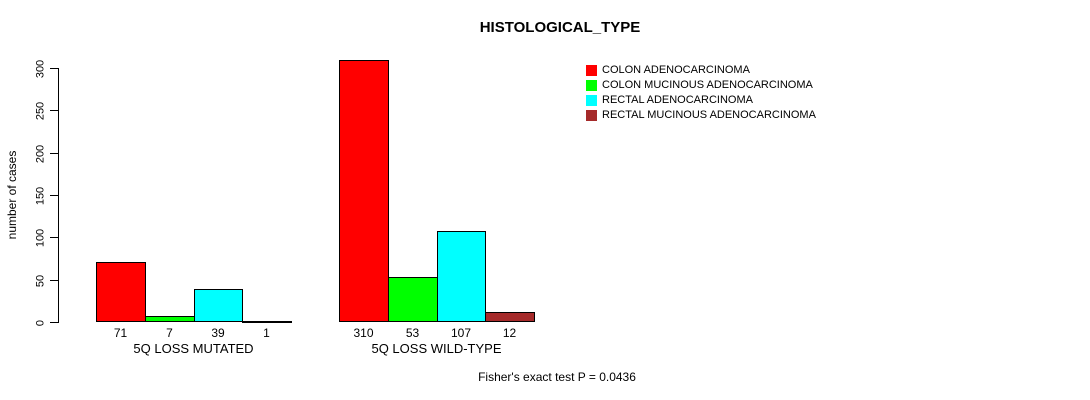  I want to click on legend-label: RECTAL ADENOCARCINOMA, so click(677, 100).